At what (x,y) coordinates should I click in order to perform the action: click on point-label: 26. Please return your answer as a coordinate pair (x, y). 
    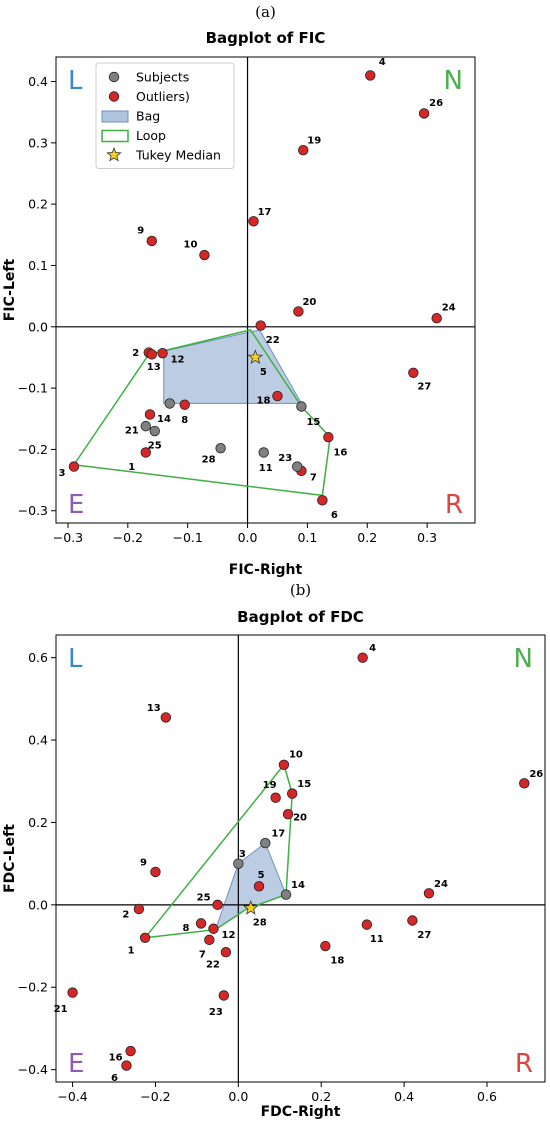
    Looking at the image, I should click on (436, 103).